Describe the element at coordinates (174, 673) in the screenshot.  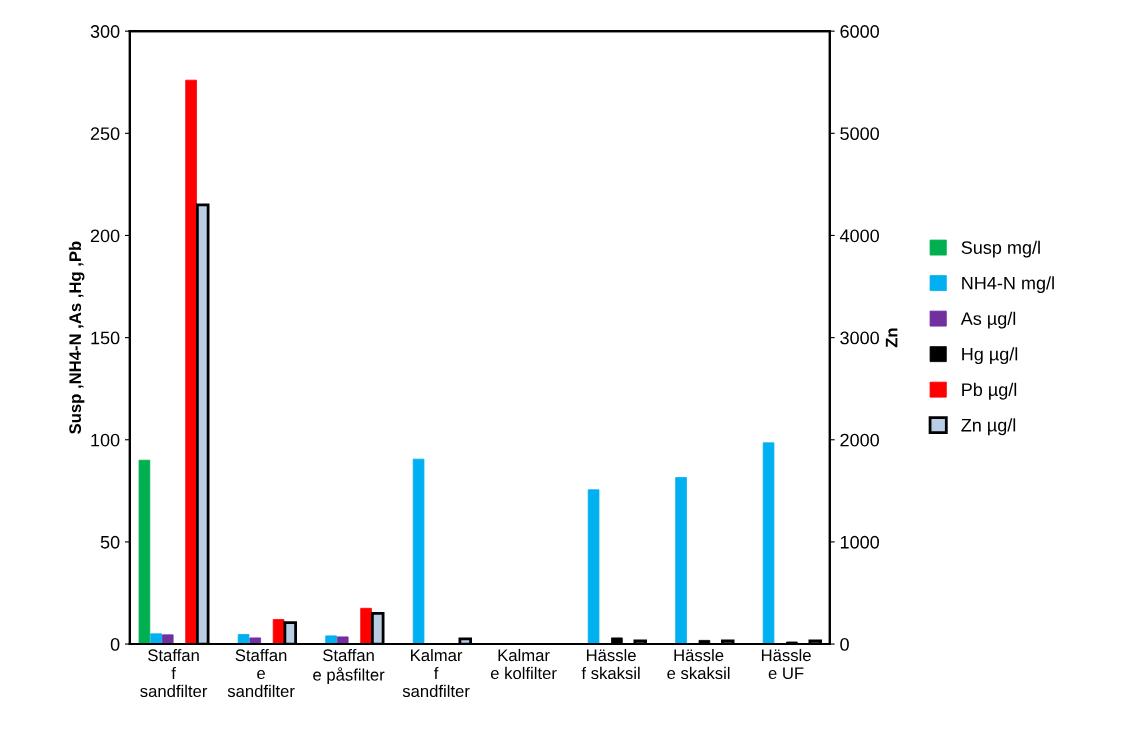
I see `x-tick-label: Staffan f sandfilter` at that location.